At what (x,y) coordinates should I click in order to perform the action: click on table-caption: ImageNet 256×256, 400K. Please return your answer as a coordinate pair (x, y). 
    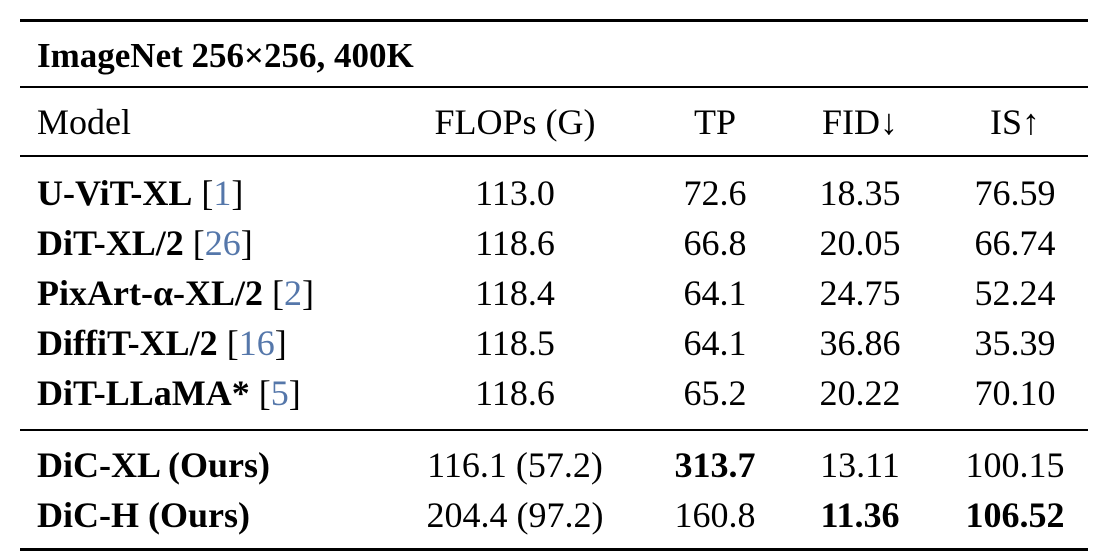
    Looking at the image, I should click on (225, 55).